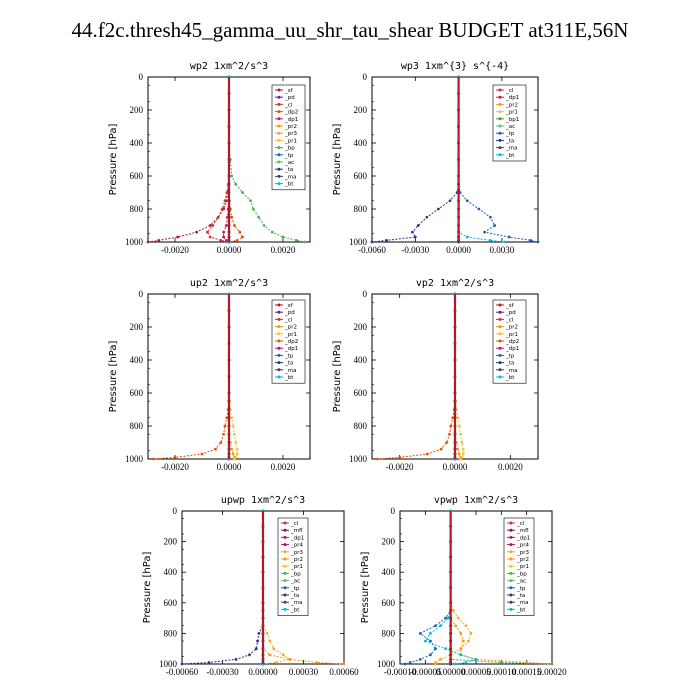 The height and width of the screenshot is (700, 700). What do you see at coordinates (195, 376) in the screenshot?
I see `series-group` at bounding box center [195, 376].